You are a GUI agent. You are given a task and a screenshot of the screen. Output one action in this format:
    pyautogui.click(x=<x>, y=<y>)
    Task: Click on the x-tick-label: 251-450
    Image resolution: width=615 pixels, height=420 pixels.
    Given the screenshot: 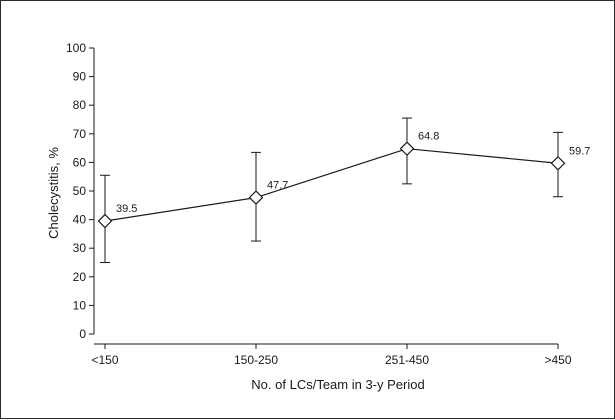 What is the action you would take?
    pyautogui.click(x=407, y=360)
    